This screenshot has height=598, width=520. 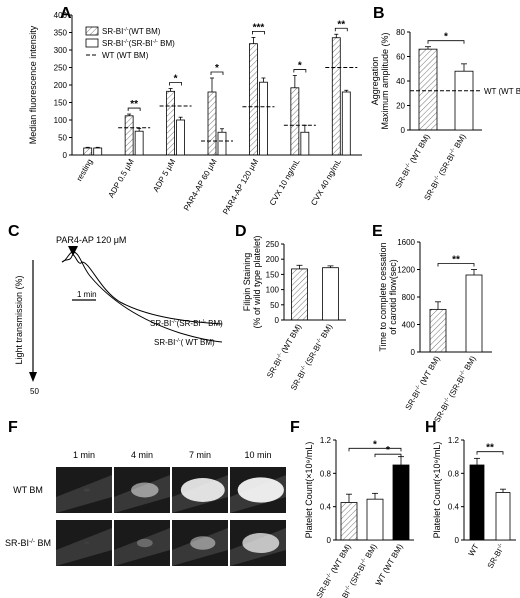 What do you see at coordinates (61, 15) in the screenshot?
I see `panel-a-y-tick-label: 400` at bounding box center [61, 15].